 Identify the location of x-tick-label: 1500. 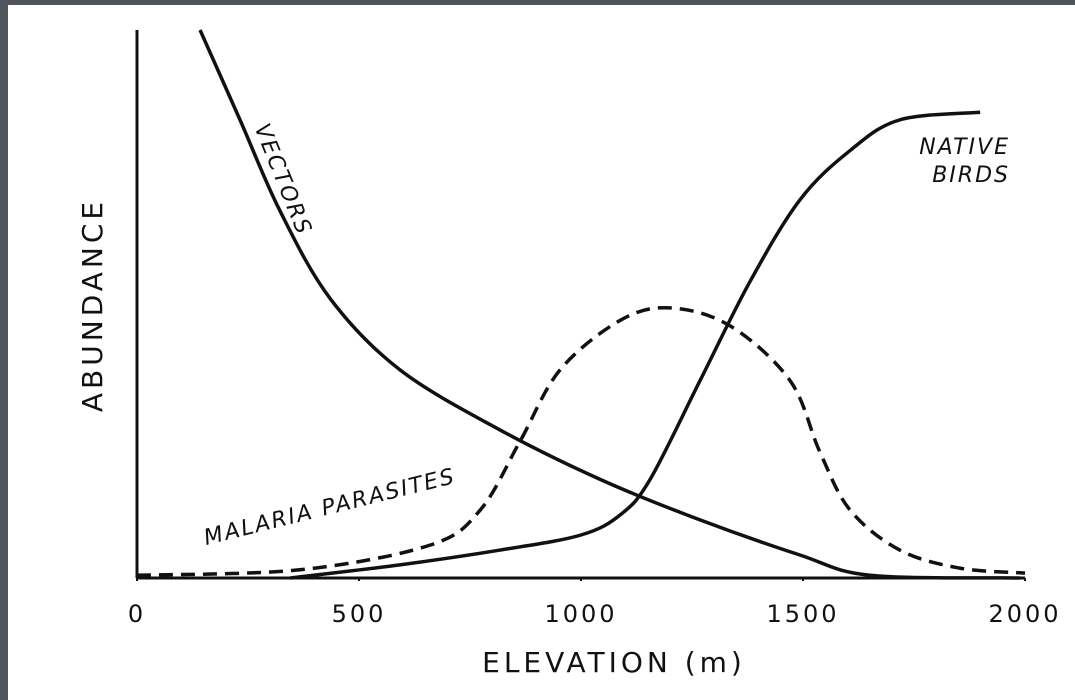
(802, 614).